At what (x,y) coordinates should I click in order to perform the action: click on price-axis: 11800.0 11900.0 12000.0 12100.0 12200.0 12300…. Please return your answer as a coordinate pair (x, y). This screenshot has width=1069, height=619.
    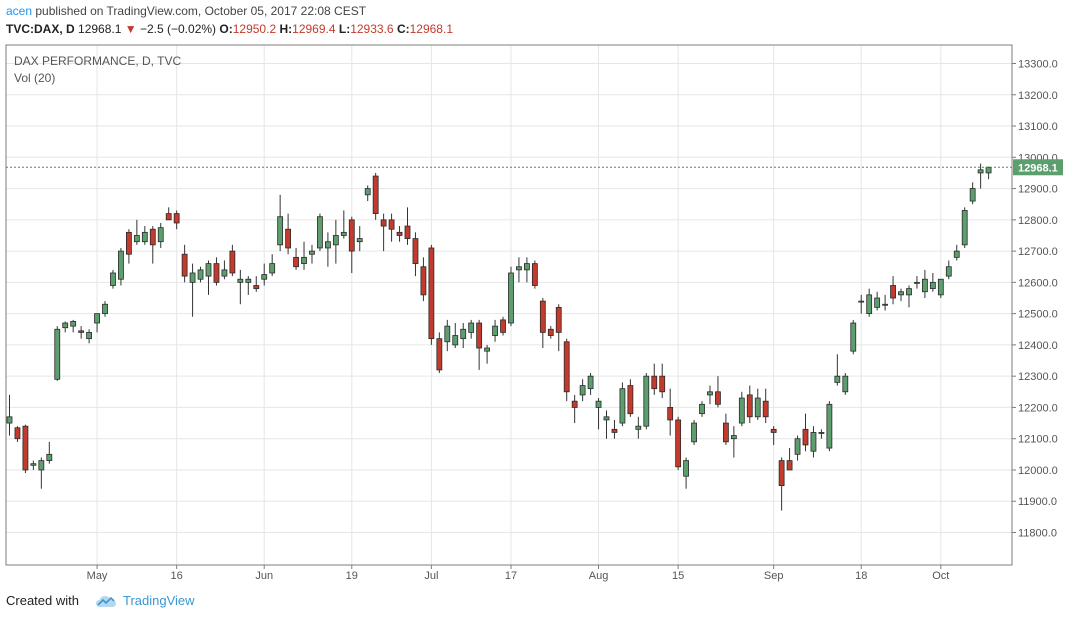
    Looking at the image, I should click on (1035, 299).